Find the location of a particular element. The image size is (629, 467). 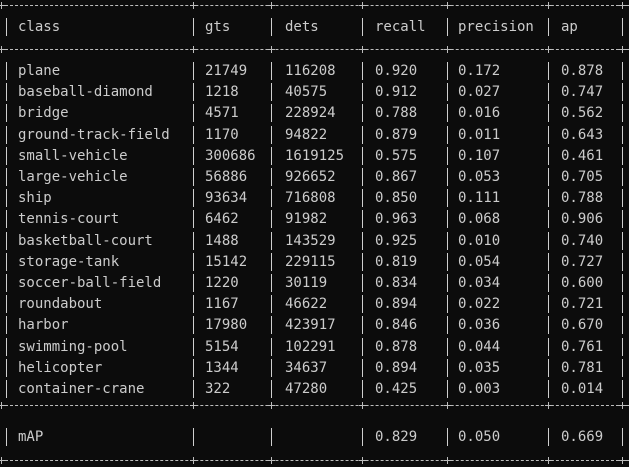

cell-dets: 926652 is located at coordinates (310, 177).